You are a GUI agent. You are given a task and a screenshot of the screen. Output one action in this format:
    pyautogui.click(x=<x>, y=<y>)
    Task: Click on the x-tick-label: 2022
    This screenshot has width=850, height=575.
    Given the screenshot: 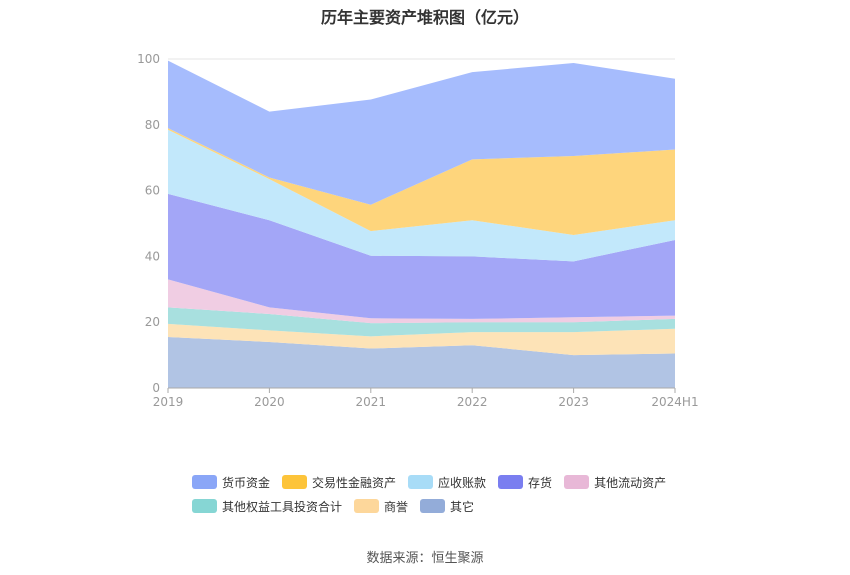 What is the action you would take?
    pyautogui.click(x=472, y=402)
    